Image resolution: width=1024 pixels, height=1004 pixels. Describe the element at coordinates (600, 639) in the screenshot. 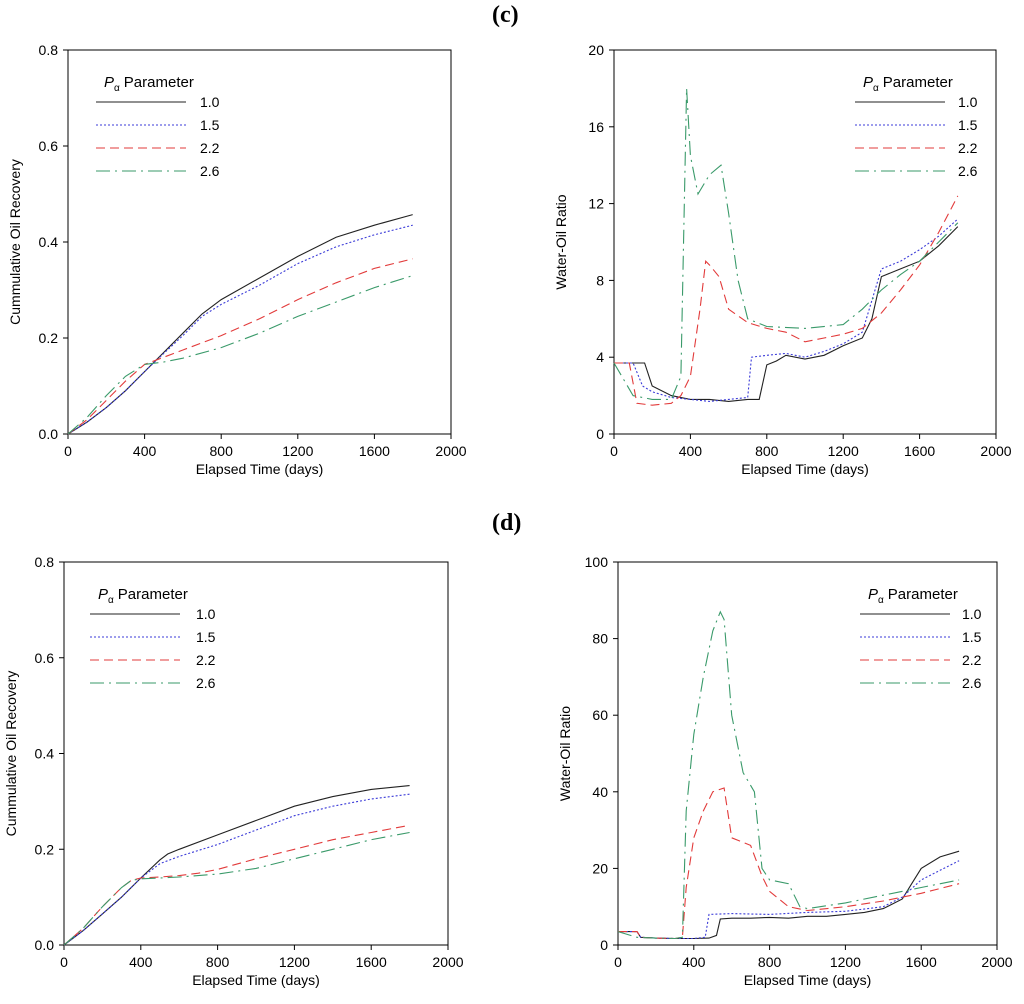

I see `y-tick-label: 80` at that location.